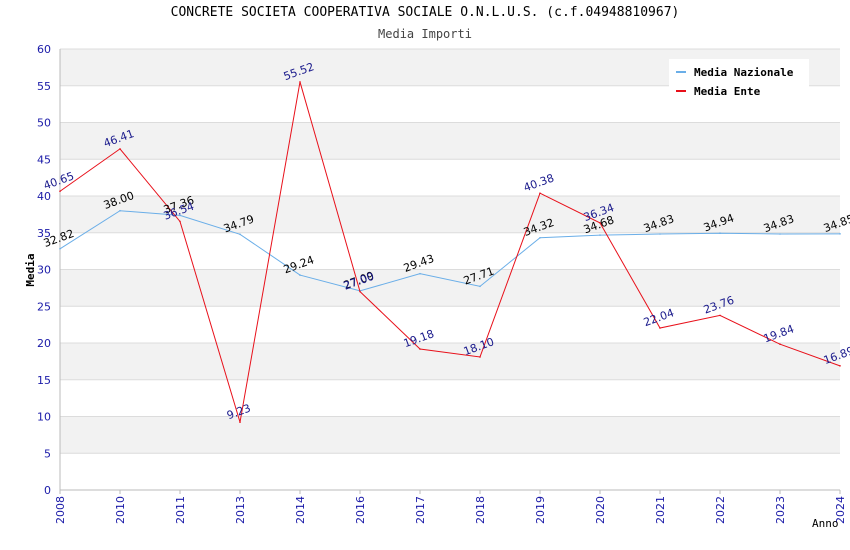 This screenshot has height=550, width=850. I want to click on data-label: 19.84, so click(779, 333).